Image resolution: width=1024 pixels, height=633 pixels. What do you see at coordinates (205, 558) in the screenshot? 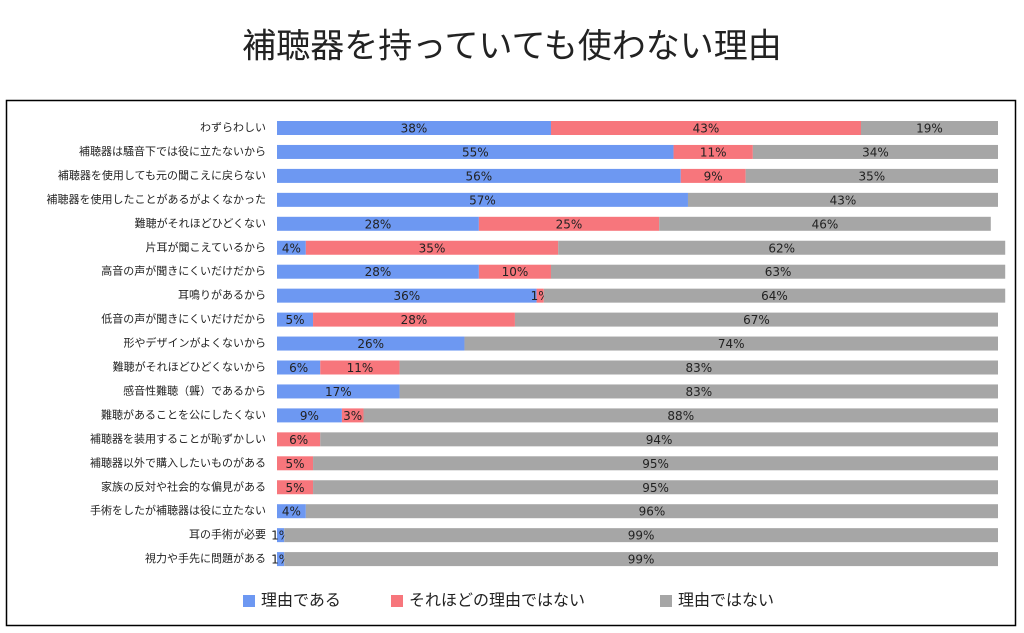
I see `category-label: 視力や手先に問題がある` at bounding box center [205, 558].